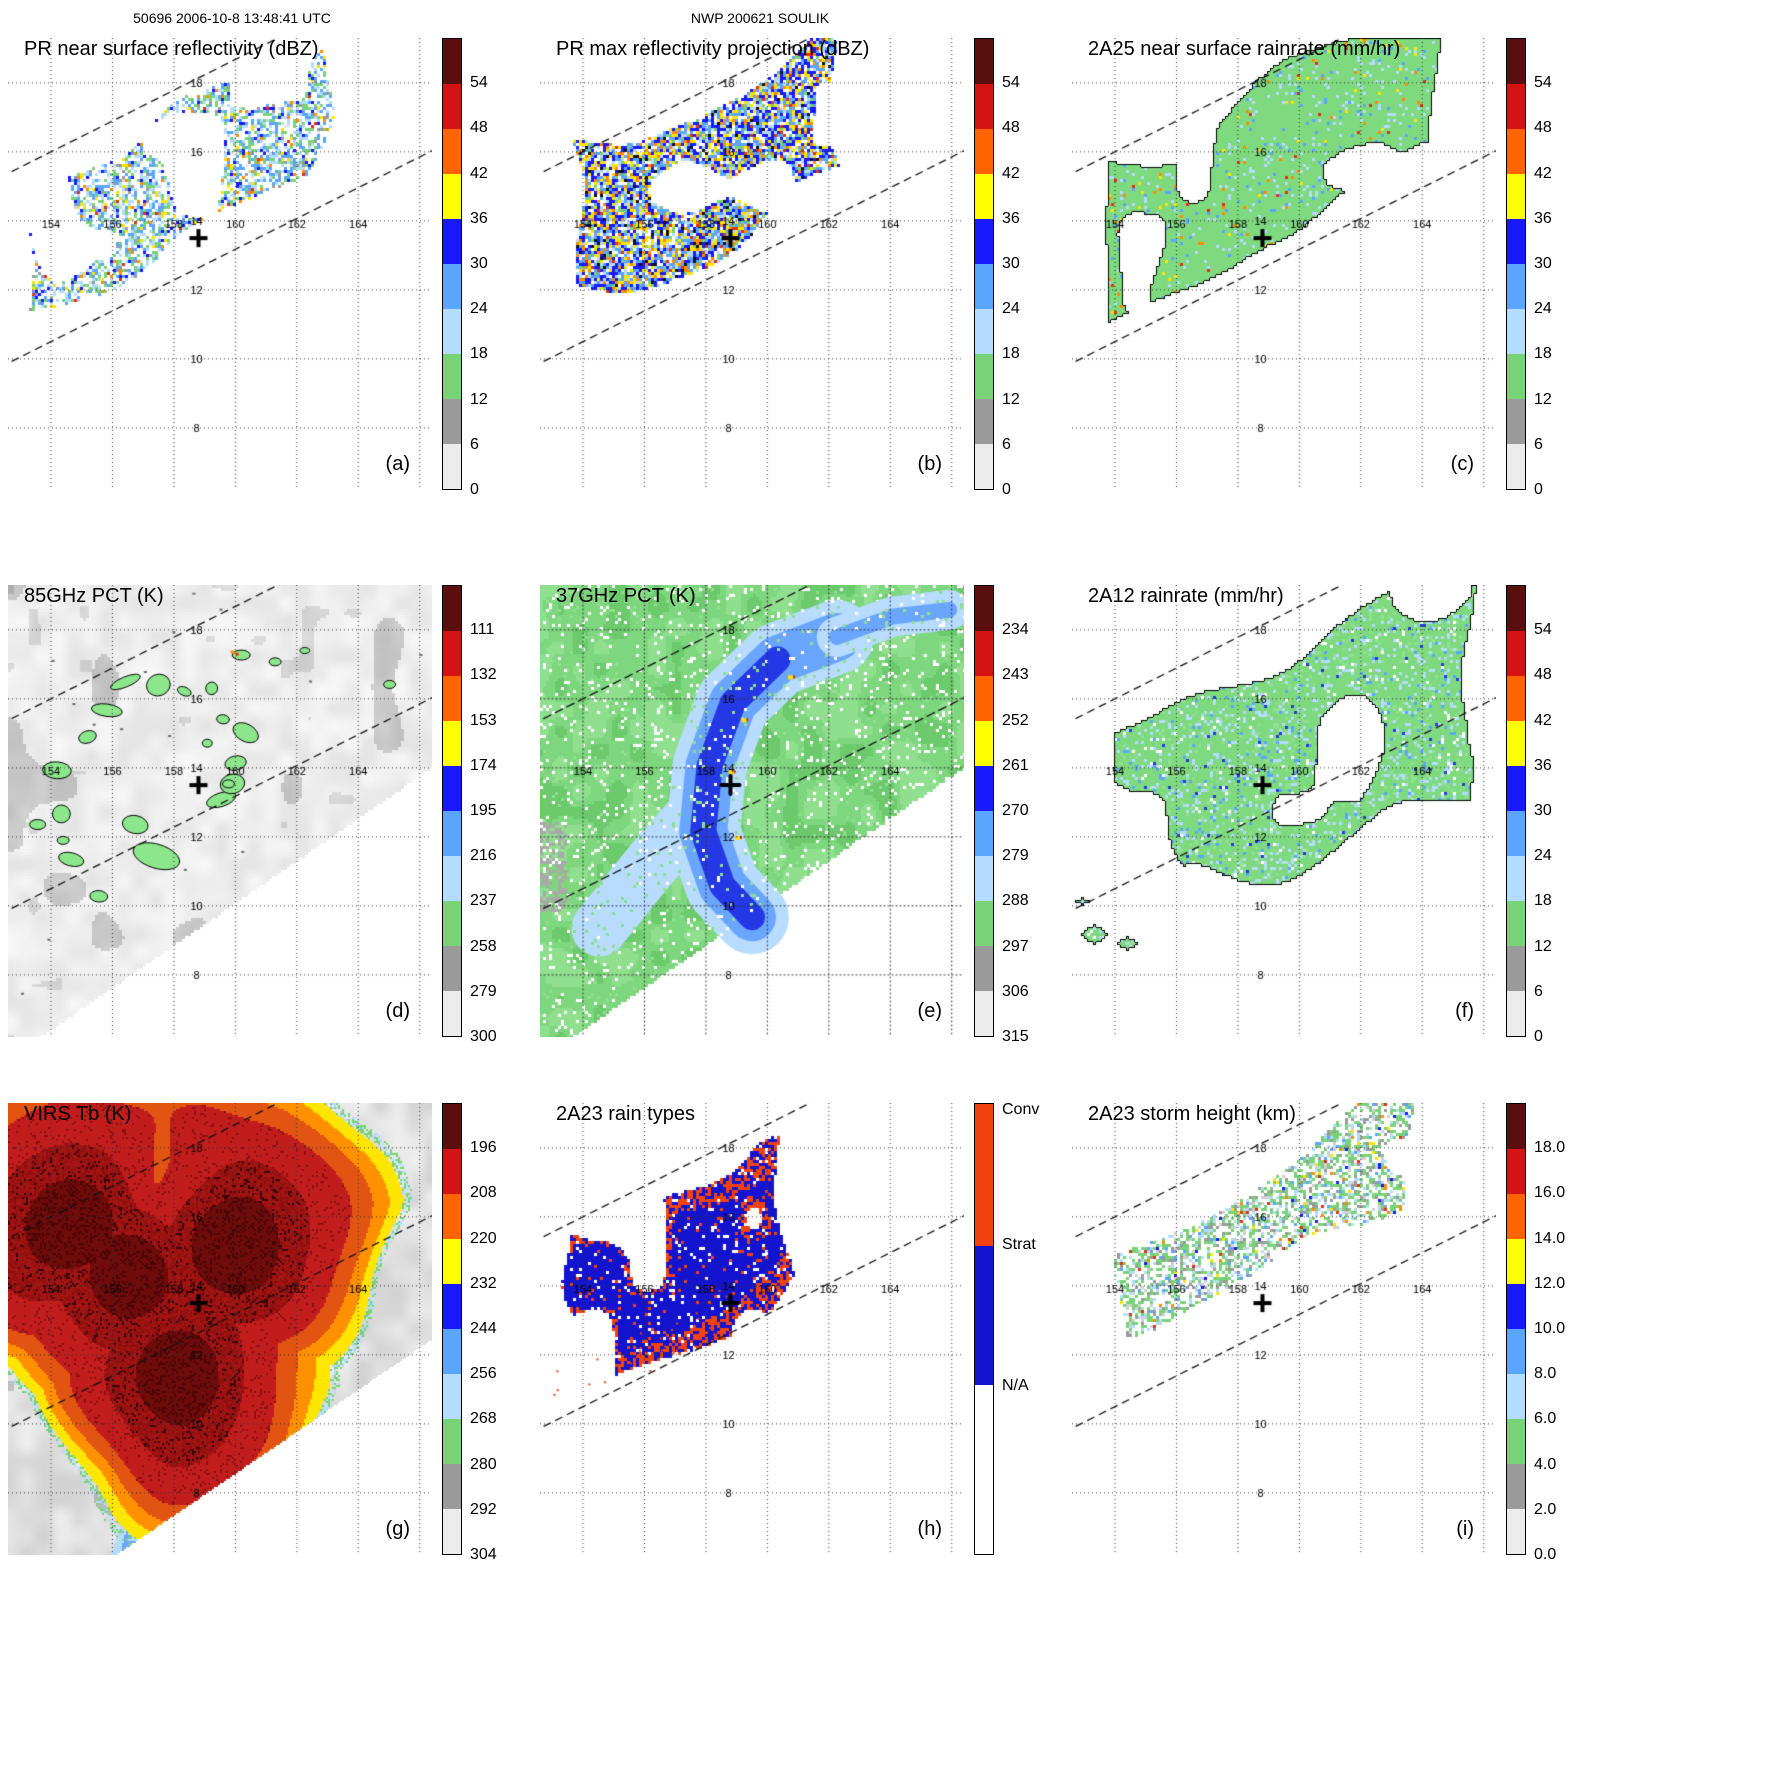 The image size is (1771, 1771). Describe the element at coordinates (1015, 1385) in the screenshot. I see `colorbar-category-label: N/A` at that location.